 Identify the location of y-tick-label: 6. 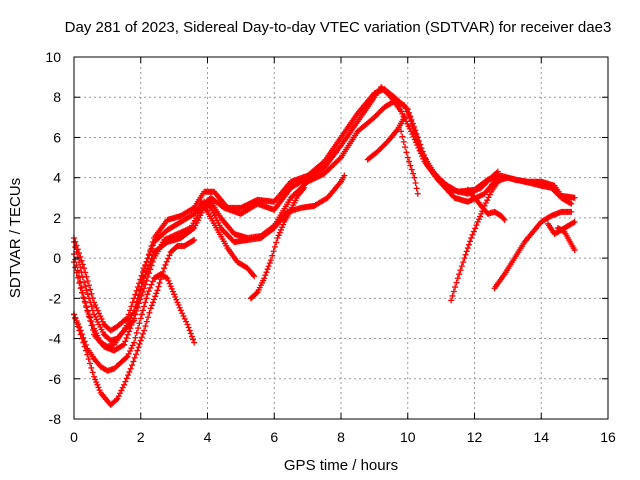
(57, 137).